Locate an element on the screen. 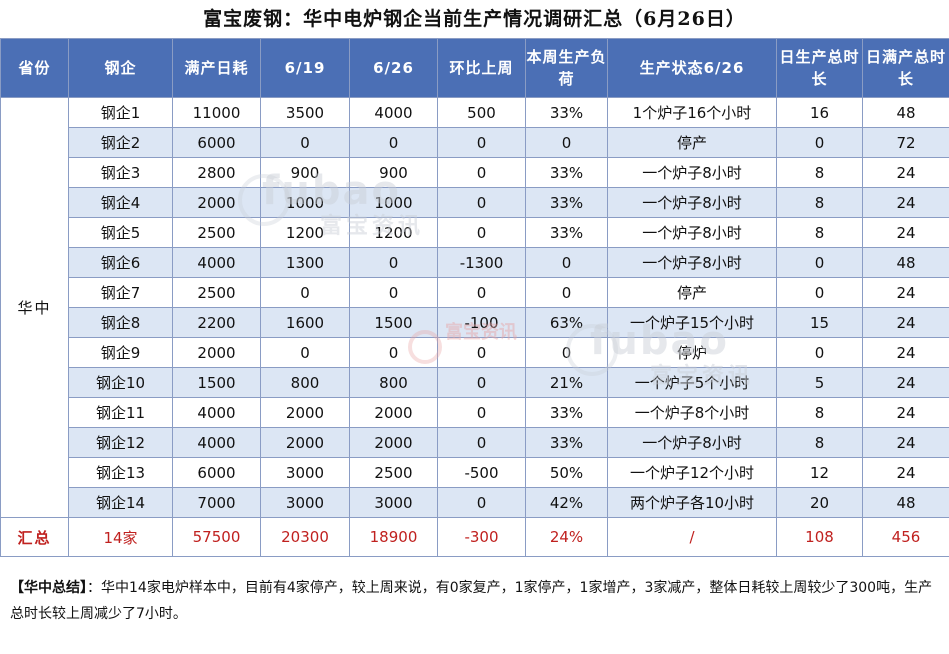  week2-cell: 2000 is located at coordinates (393, 412).